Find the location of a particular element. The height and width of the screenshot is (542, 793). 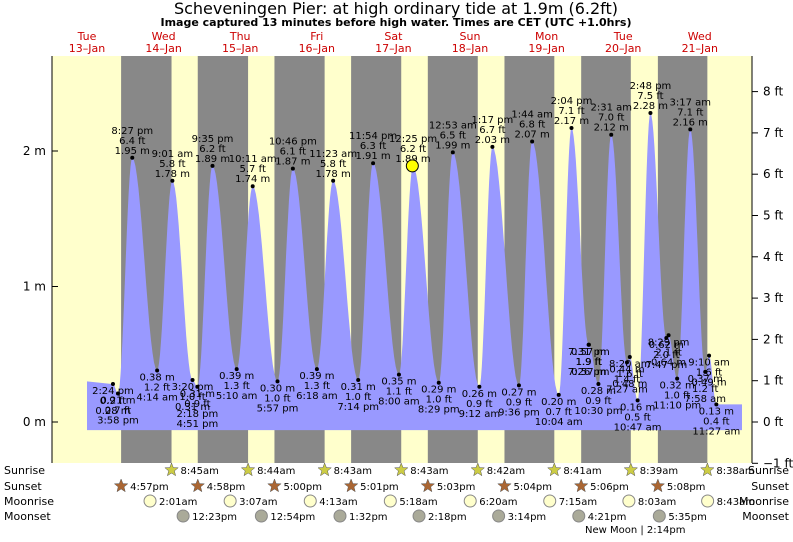

moonset-icon is located at coordinates (499, 516).